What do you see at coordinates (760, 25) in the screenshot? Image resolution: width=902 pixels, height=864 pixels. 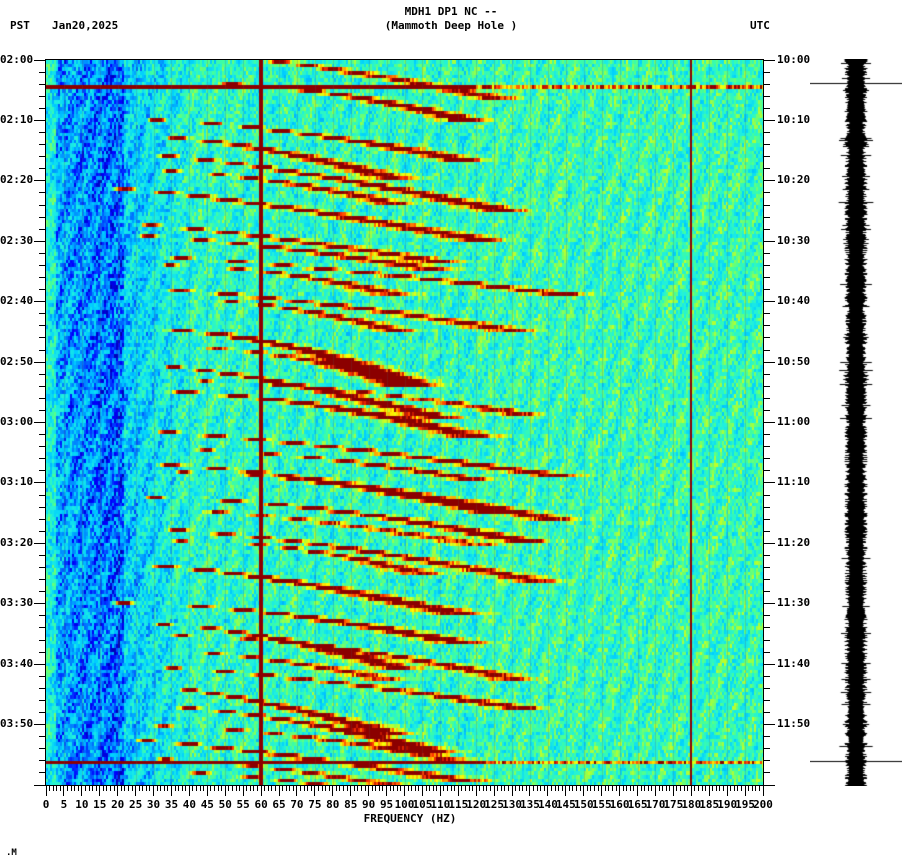 I see `timezone-label-right: UTC` at bounding box center [760, 25].